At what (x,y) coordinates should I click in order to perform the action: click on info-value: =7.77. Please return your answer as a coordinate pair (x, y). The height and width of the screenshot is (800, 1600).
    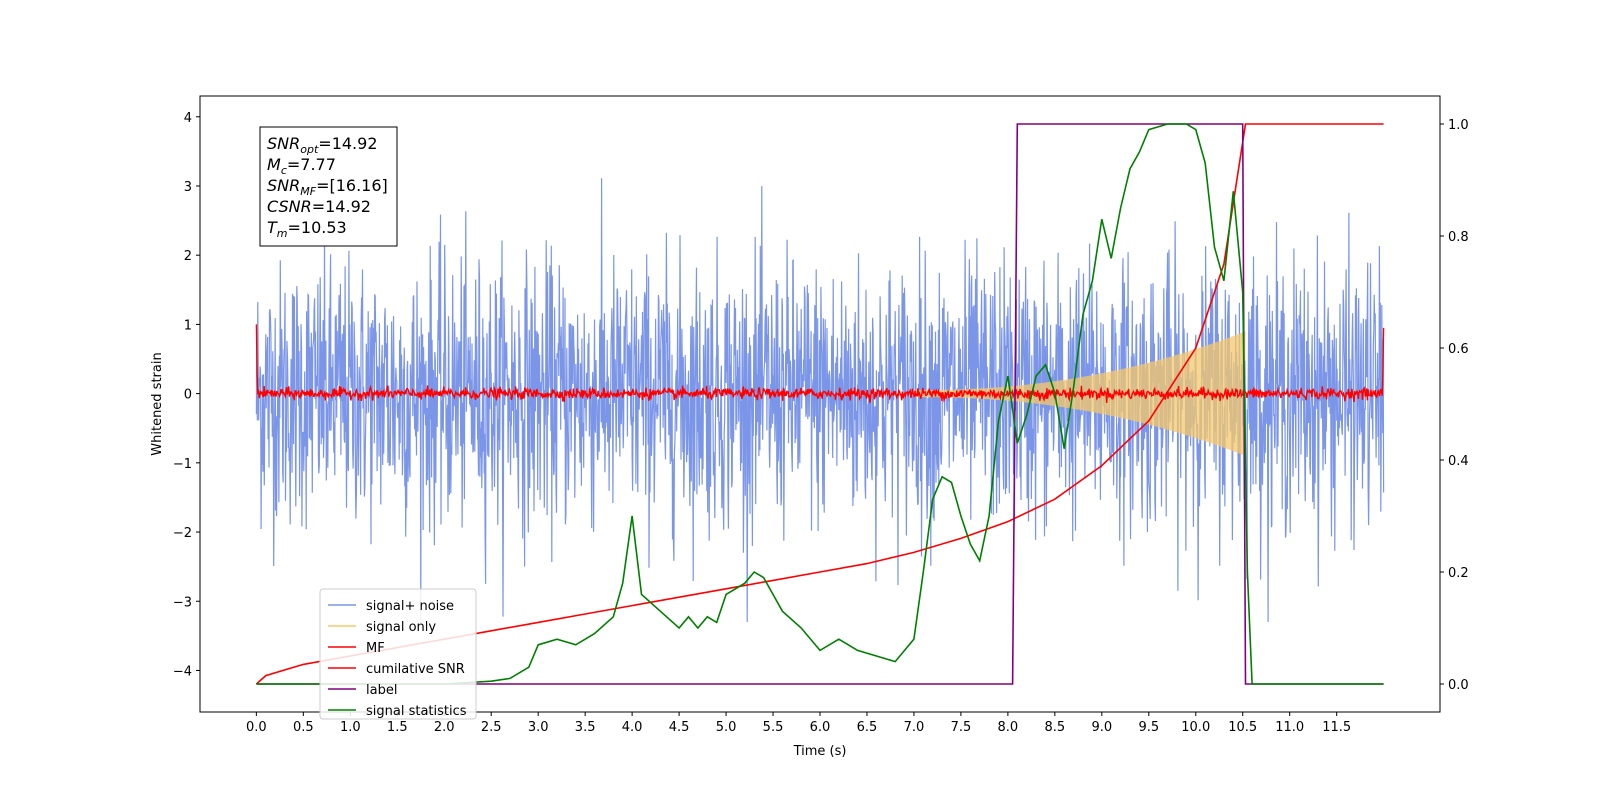
    Looking at the image, I should click on (311, 164).